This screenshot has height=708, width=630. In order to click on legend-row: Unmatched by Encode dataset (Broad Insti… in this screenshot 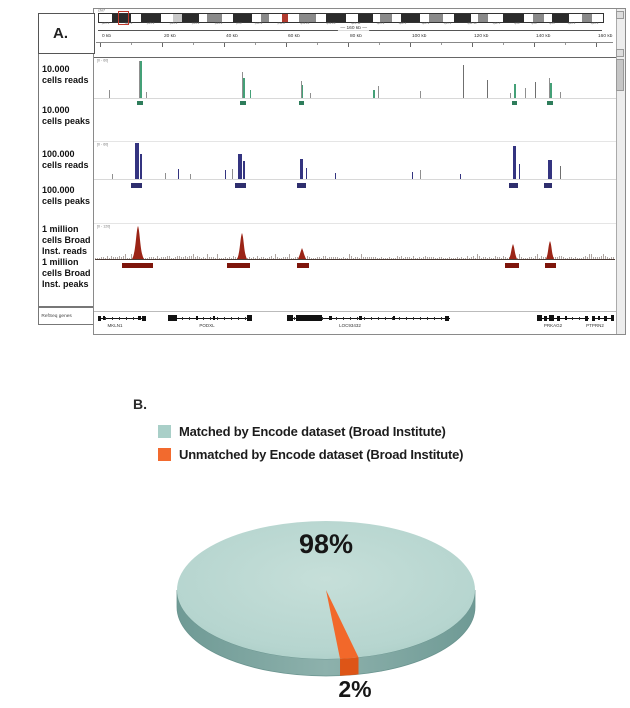, I will do `click(310, 454)`.